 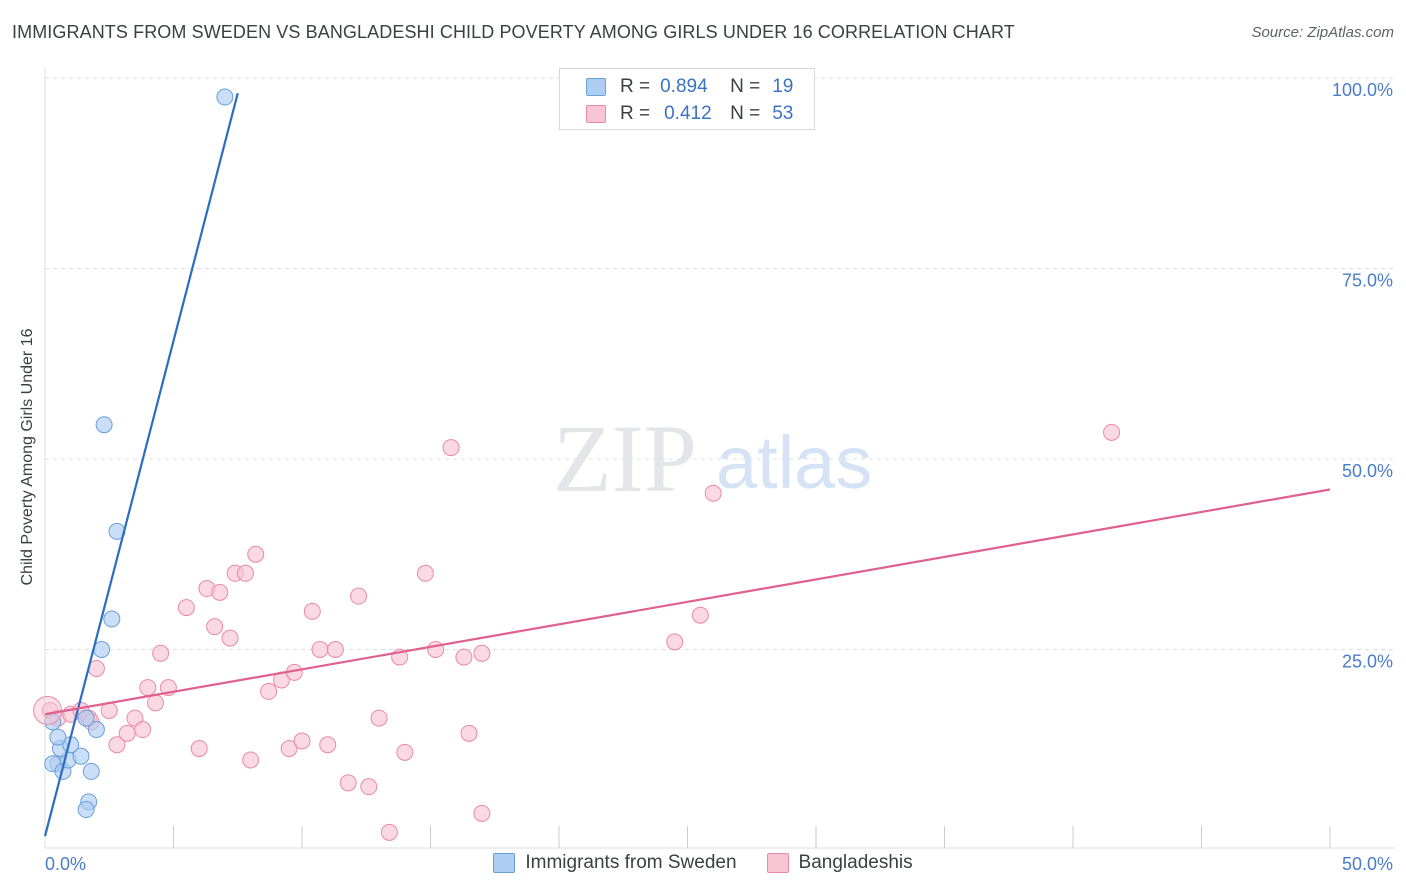 I want to click on r-value: 0.894, so click(x=684, y=86).